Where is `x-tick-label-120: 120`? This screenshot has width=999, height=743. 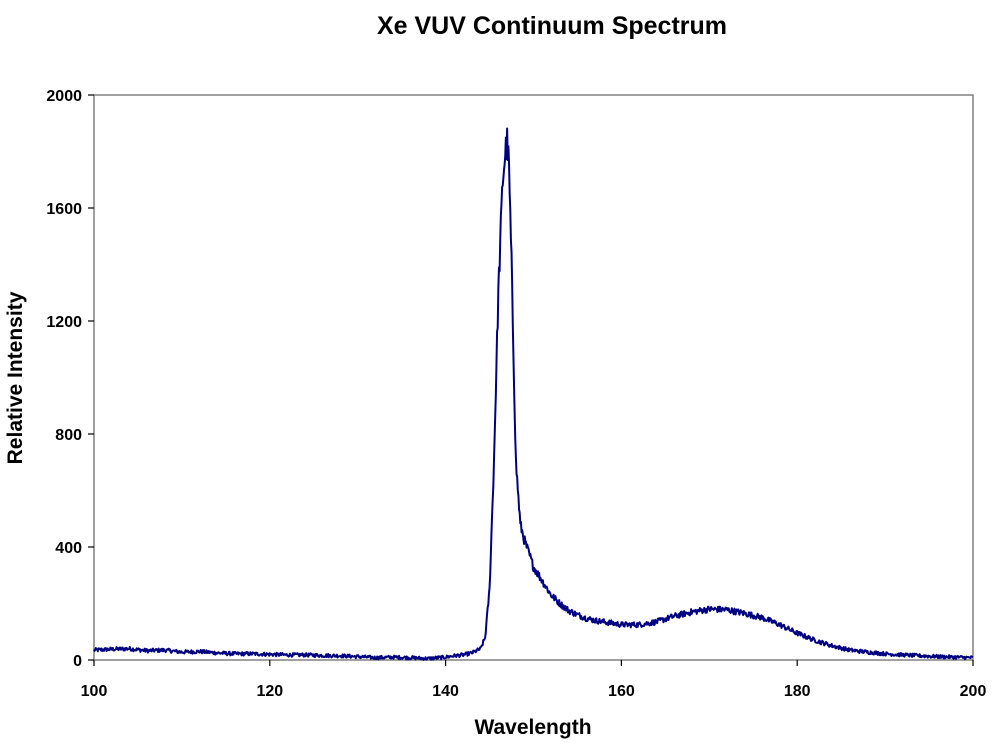
x-tick-label-120: 120 is located at coordinates (269, 691).